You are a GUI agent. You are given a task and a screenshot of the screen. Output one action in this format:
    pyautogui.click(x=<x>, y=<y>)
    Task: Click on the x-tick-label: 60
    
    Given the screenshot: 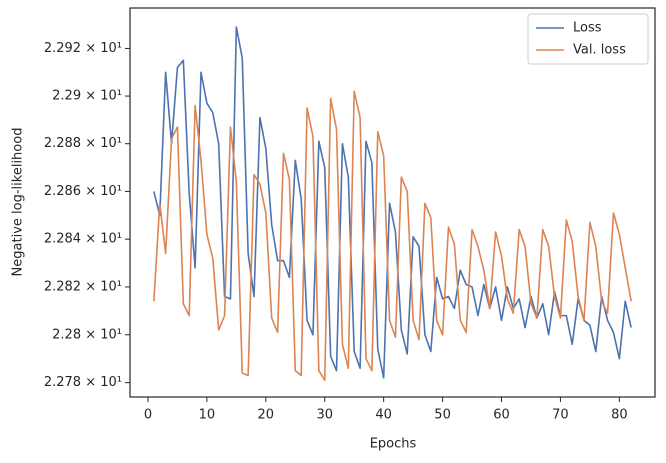 What is the action you would take?
    pyautogui.click(x=501, y=415)
    